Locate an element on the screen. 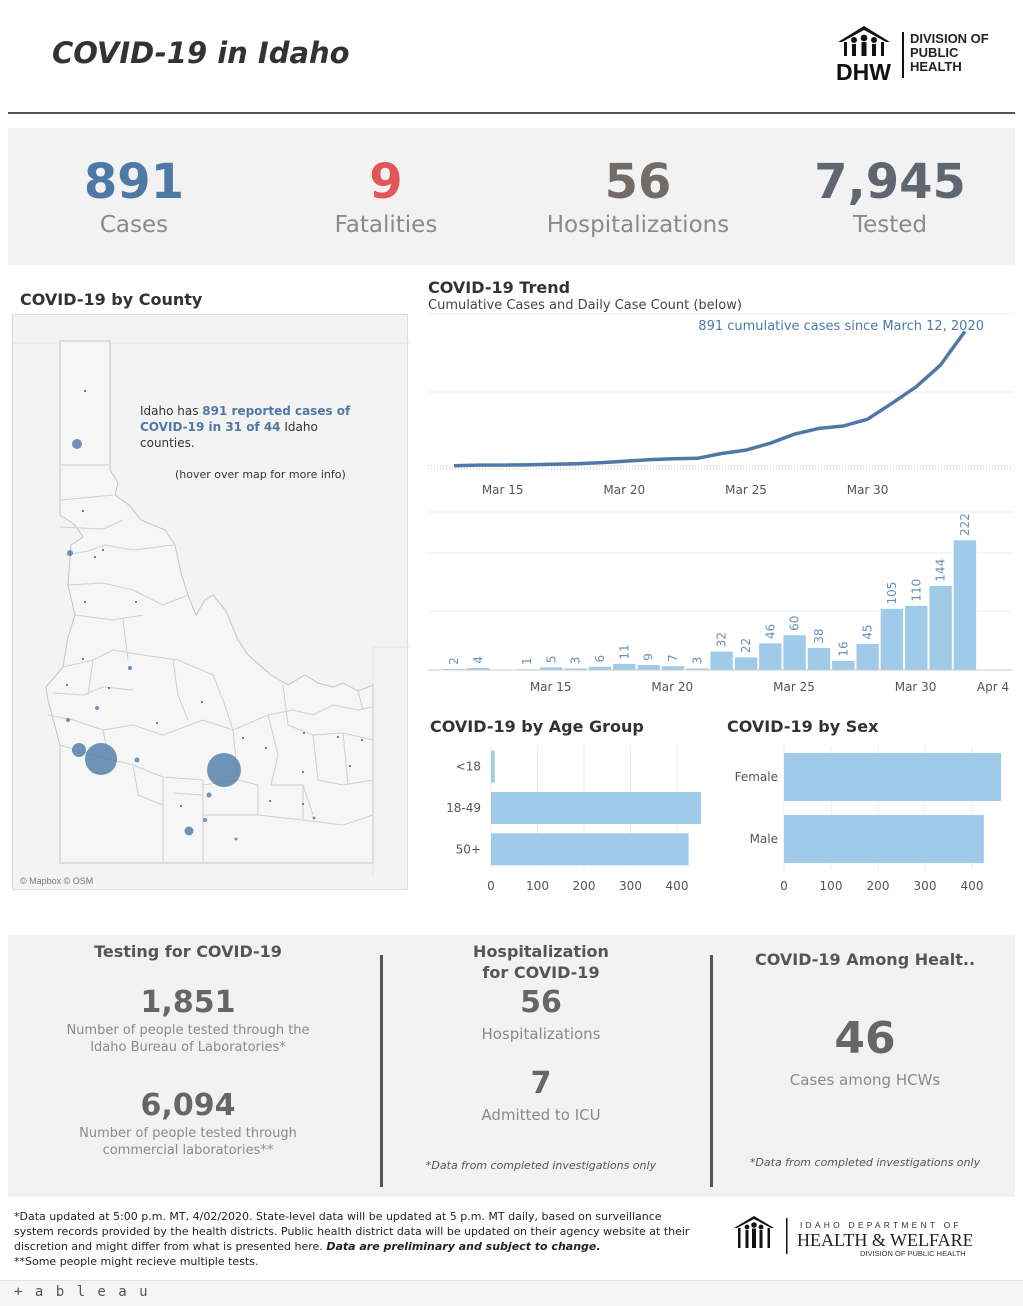 The image size is (1023, 1306). hbar-category-label: Male is located at coordinates (764, 839).